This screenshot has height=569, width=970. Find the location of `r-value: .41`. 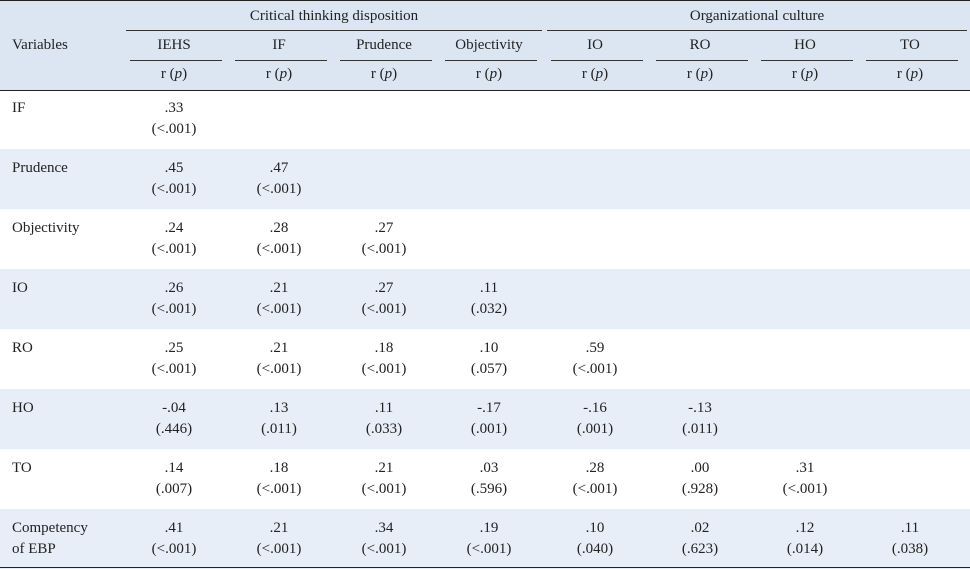

r-value: .41 is located at coordinates (174, 528).